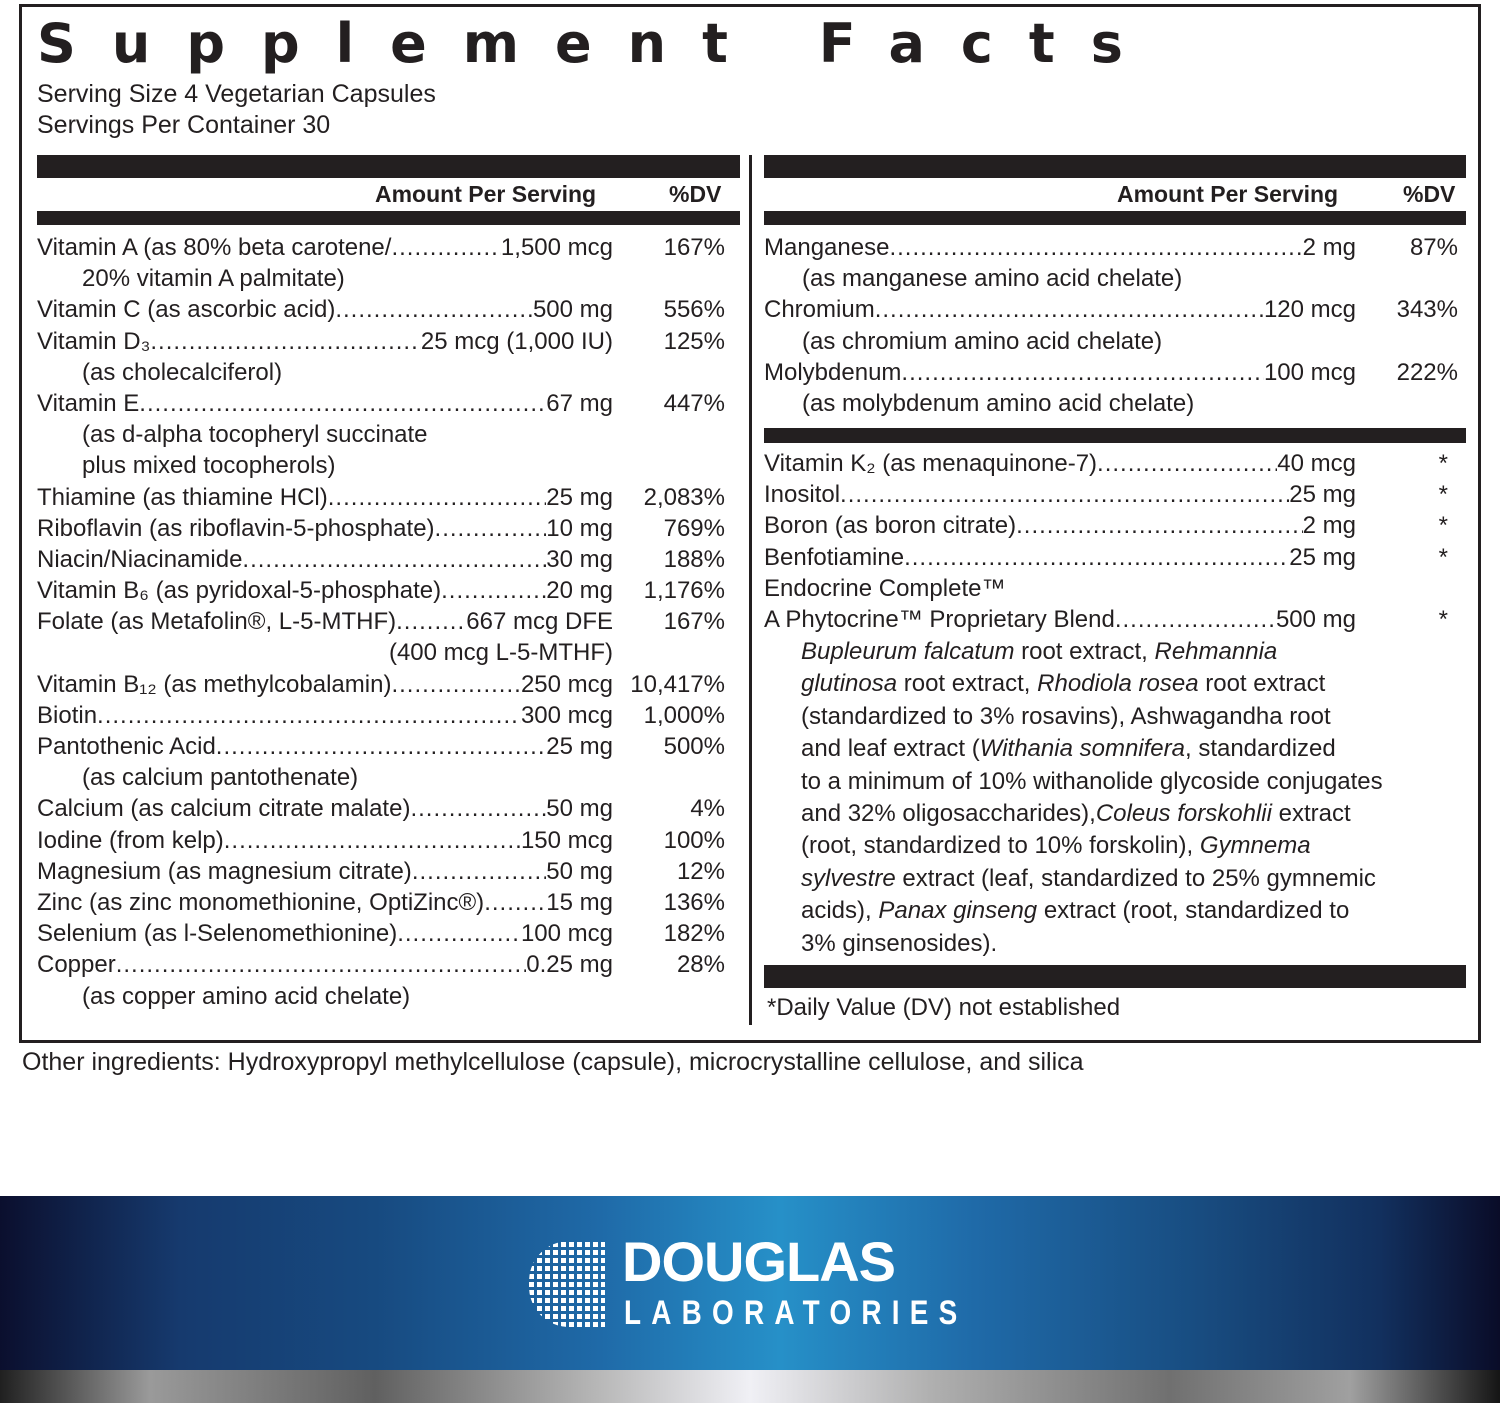 This screenshot has width=1500, height=1403. I want to click on blend-text: root extract, so click(1262, 684).